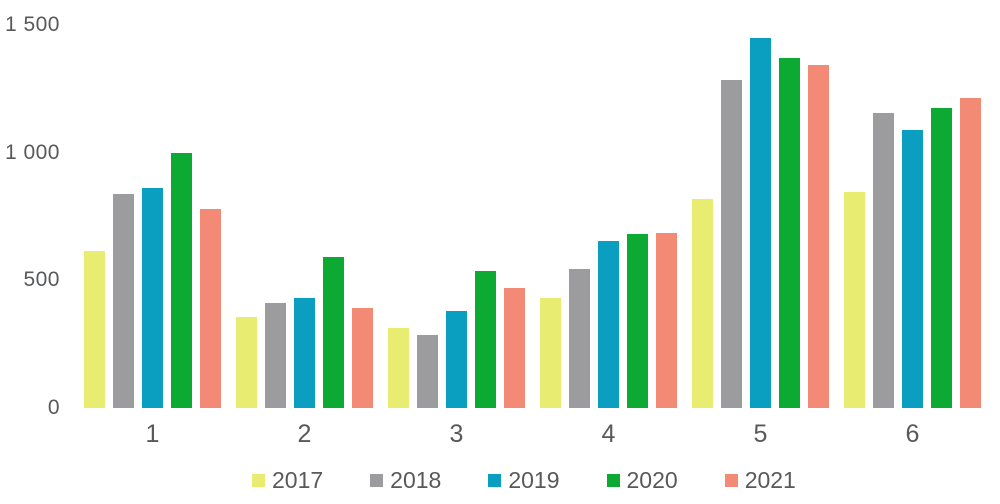  Describe the element at coordinates (514, 348) in the screenshot. I see `bar-2021-cat3` at that location.